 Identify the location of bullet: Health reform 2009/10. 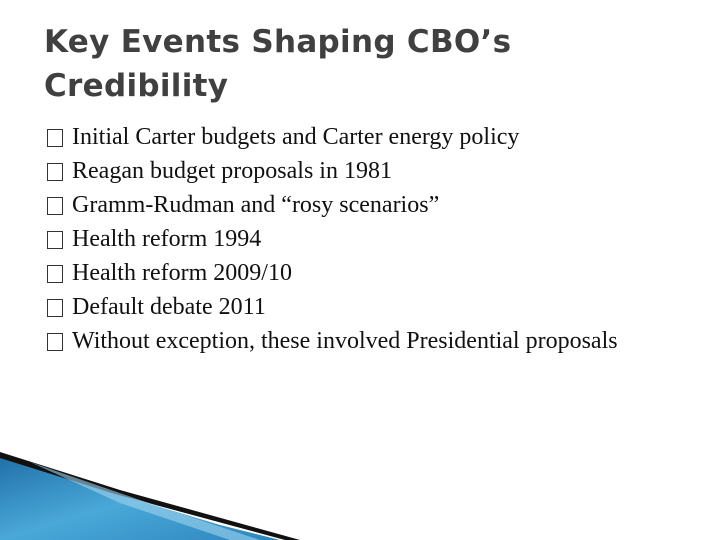
(334, 273).